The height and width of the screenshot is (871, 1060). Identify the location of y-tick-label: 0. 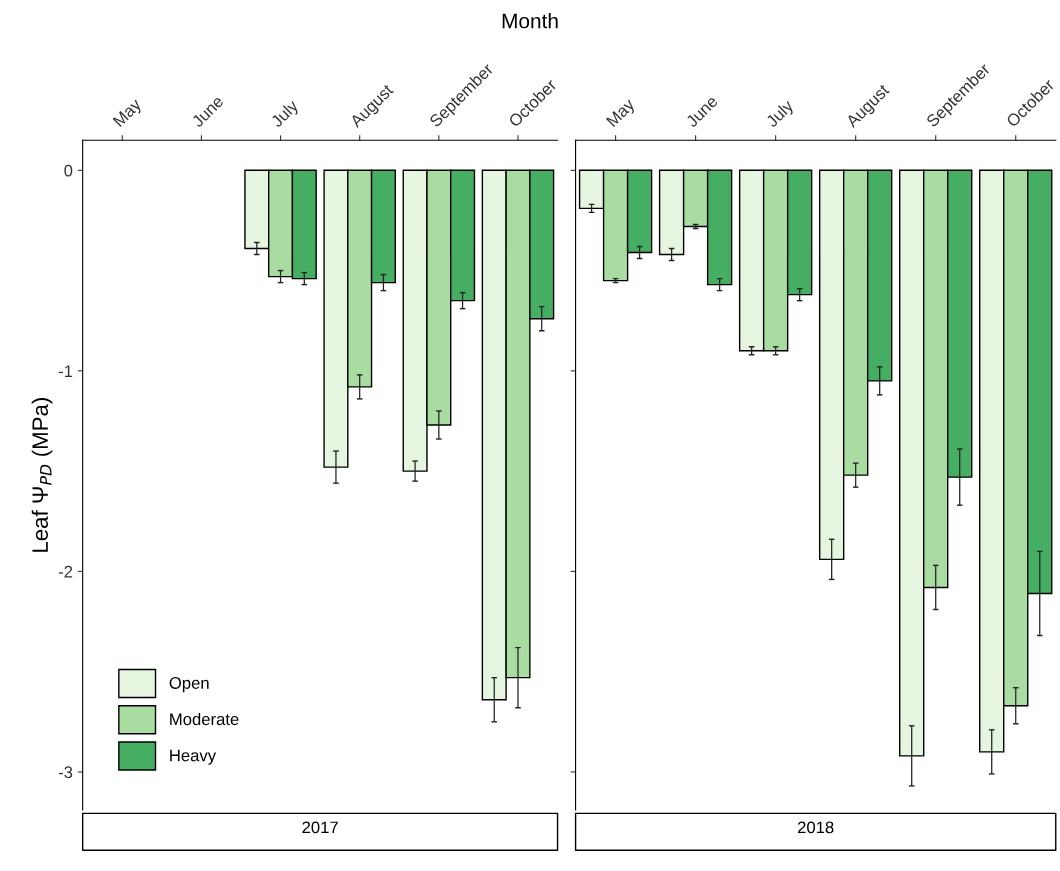
(68, 170).